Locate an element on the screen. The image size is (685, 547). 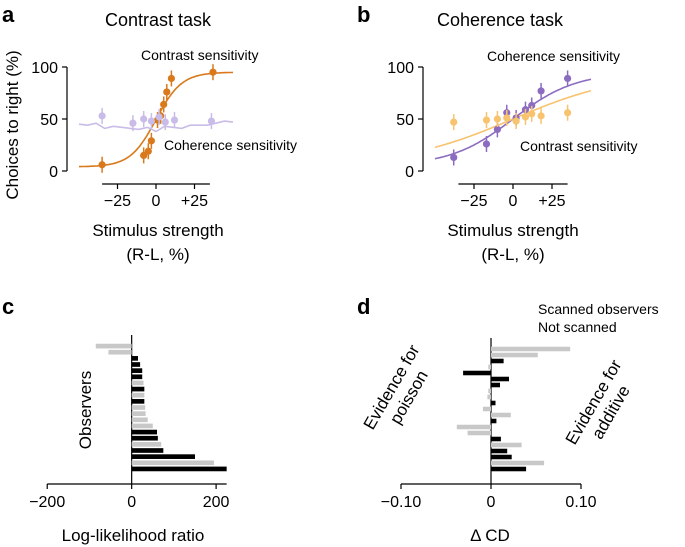
panel-b-x-axis-label: Stimulus strength is located at coordinates (512, 230).